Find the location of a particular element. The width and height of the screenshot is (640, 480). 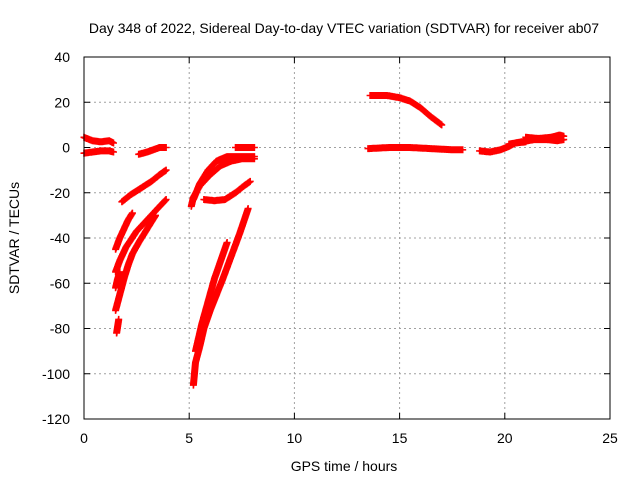

series-20-markers is located at coordinates (545, 136).